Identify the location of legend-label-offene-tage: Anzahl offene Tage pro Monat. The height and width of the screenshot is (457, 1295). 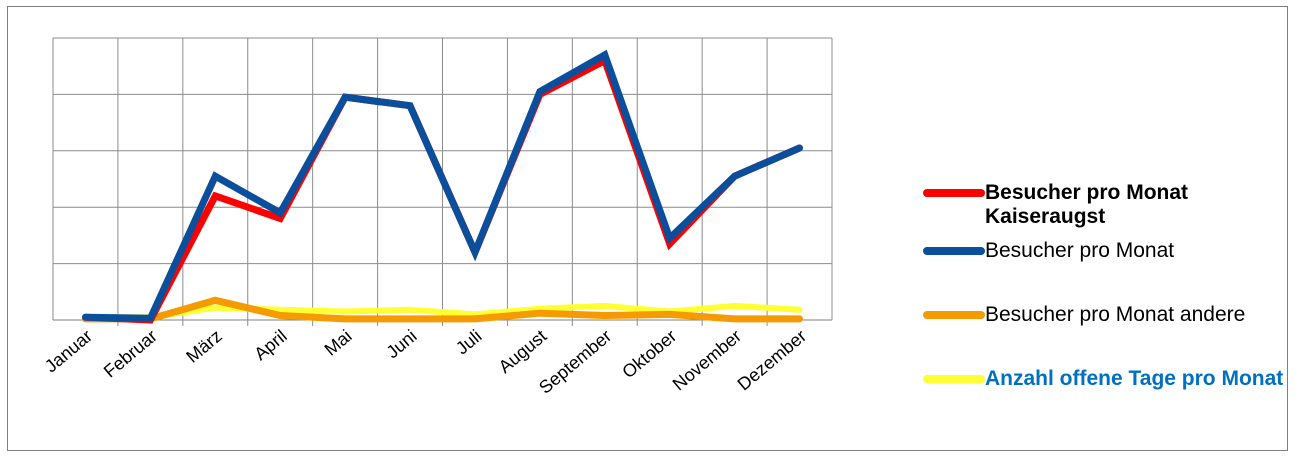
(1135, 379).